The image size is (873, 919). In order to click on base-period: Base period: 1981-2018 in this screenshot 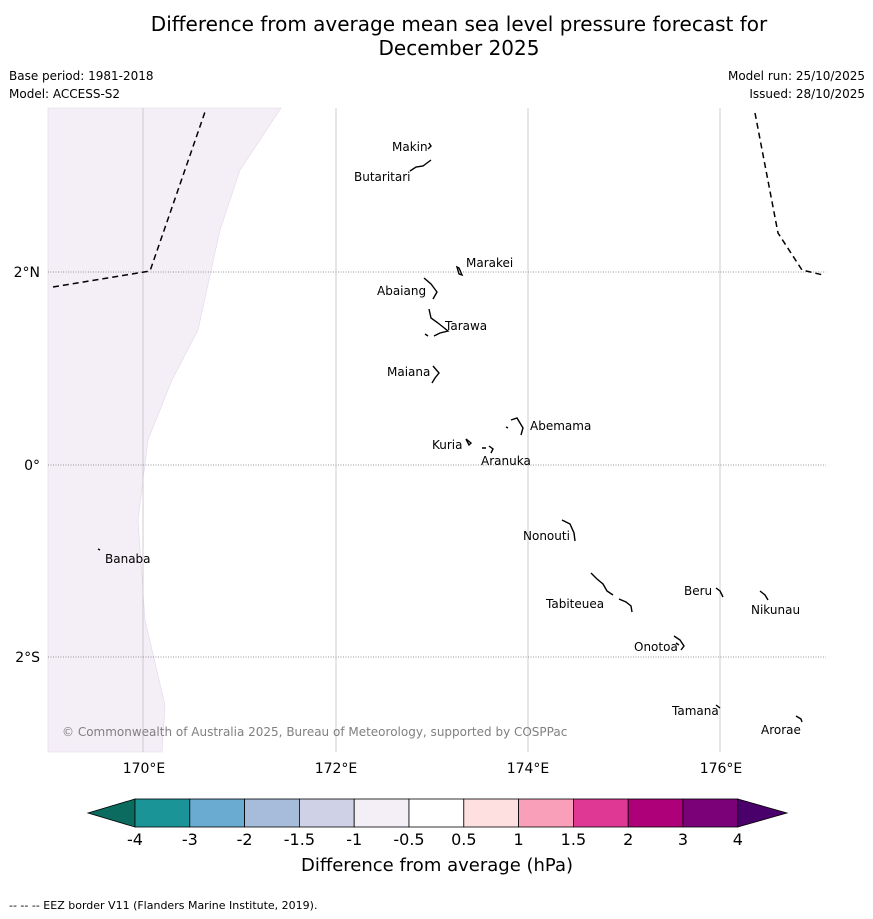, I will do `click(81, 76)`.